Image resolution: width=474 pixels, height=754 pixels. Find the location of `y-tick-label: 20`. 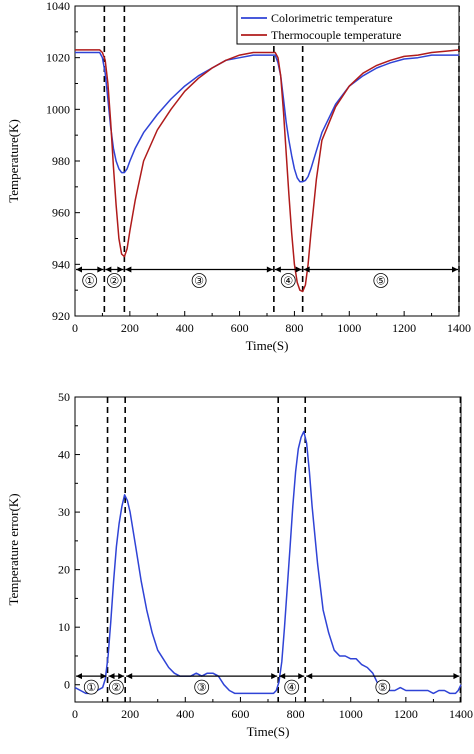

y-tick-label: 20 is located at coordinates (64, 570).